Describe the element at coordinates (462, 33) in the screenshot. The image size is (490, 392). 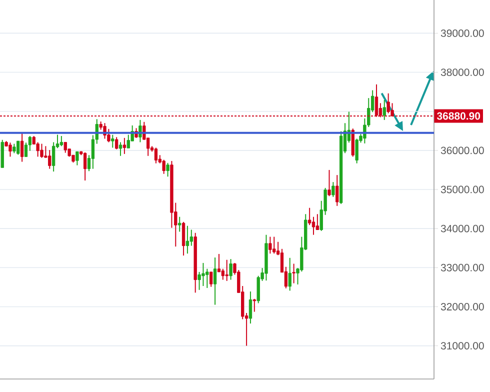
I see `y-tick-label: 39000.00` at that location.